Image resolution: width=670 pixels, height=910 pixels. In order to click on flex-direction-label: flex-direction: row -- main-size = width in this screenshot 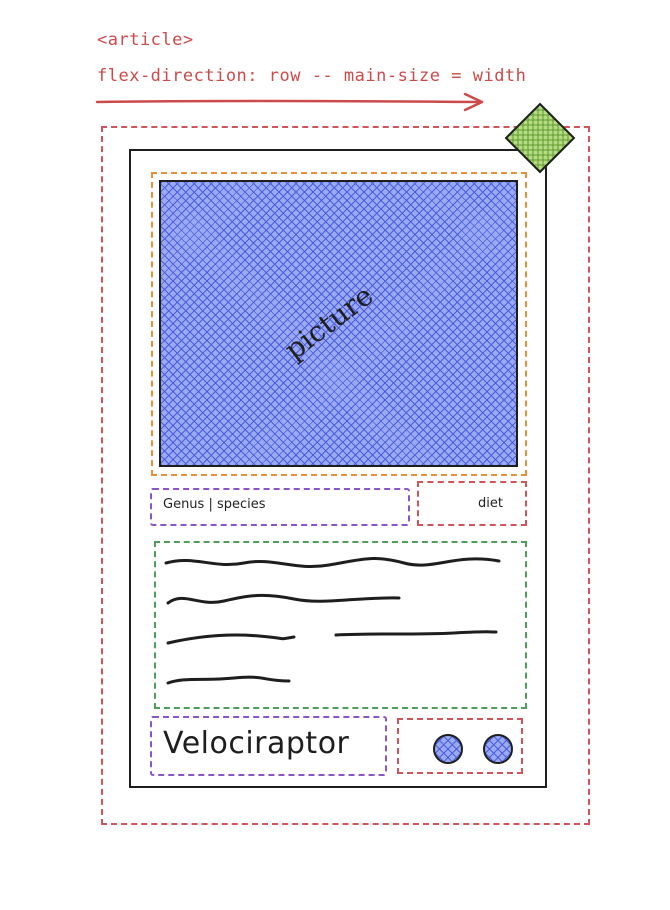, I will do `click(312, 76)`.